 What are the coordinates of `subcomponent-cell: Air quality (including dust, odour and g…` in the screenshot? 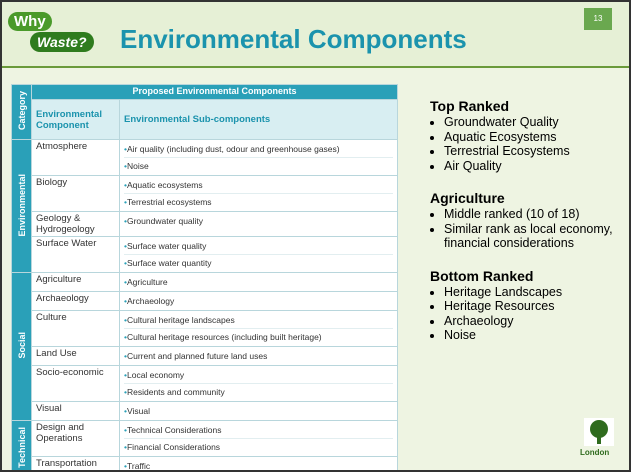 It's located at (258, 157).